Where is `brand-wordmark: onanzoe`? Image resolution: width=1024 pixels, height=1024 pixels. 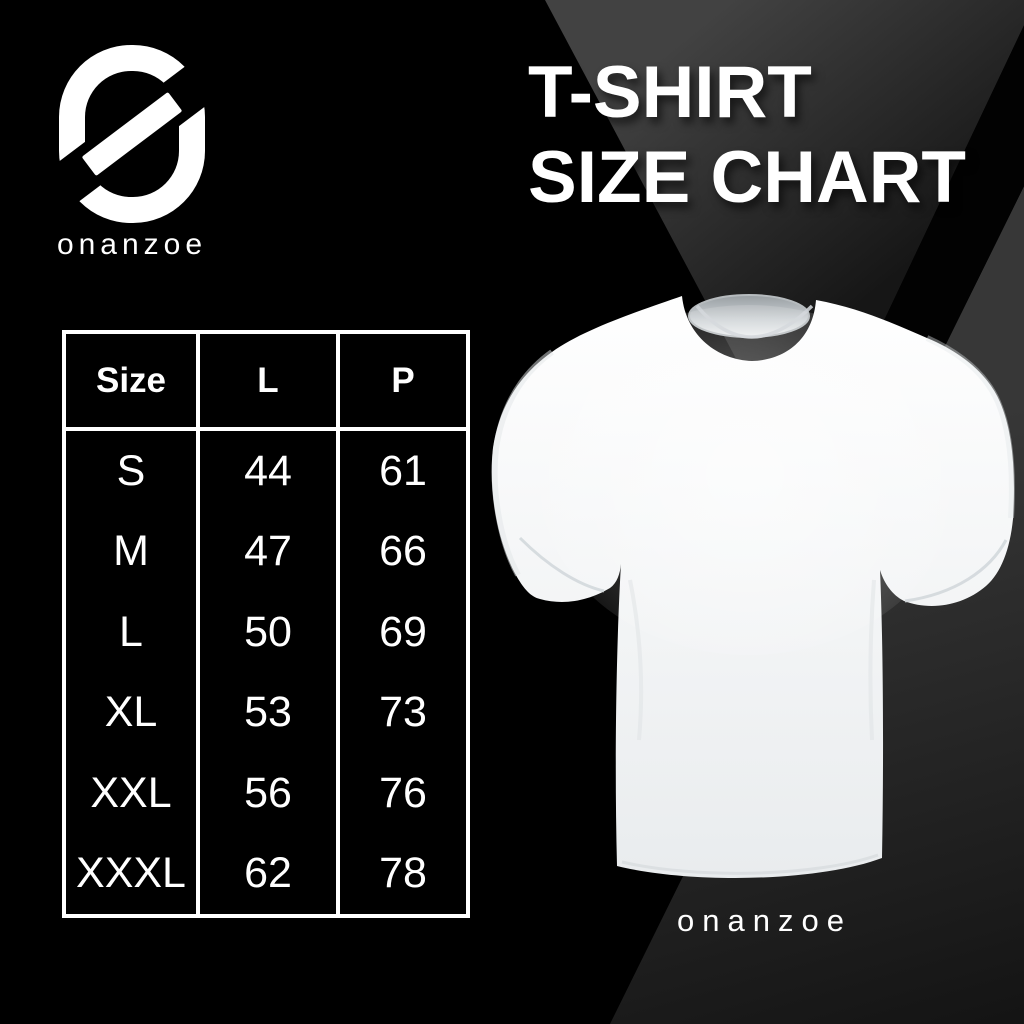
brand-wordmark: onanzoe is located at coordinates (132, 244).